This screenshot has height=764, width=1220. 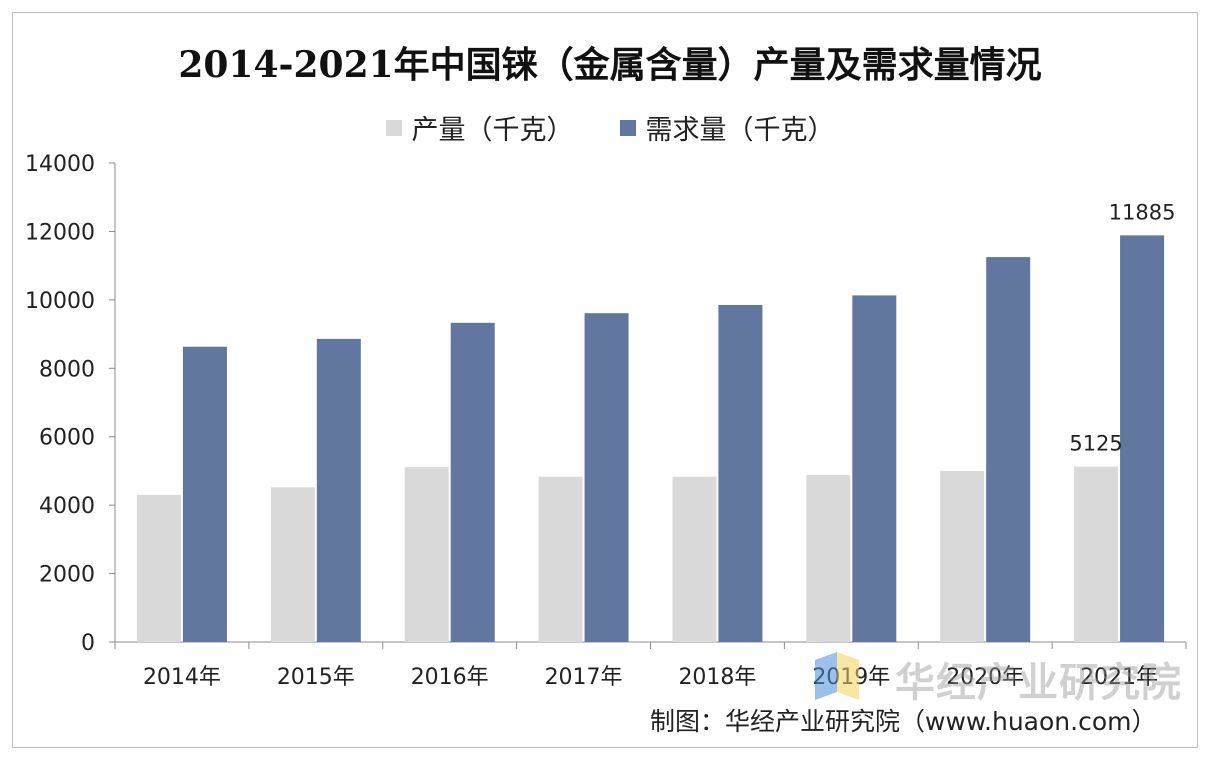 What do you see at coordinates (450, 677) in the screenshot?
I see `x-tick-label: 2016年` at bounding box center [450, 677].